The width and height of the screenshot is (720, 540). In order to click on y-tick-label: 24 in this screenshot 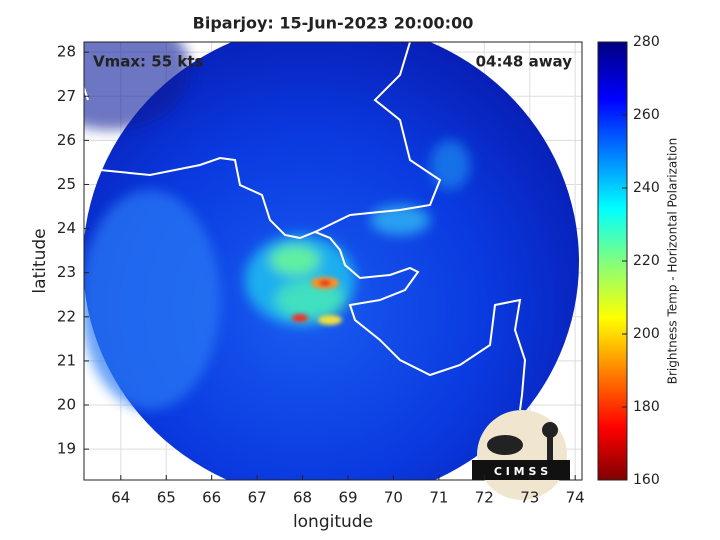, I will do `click(66, 228)`.